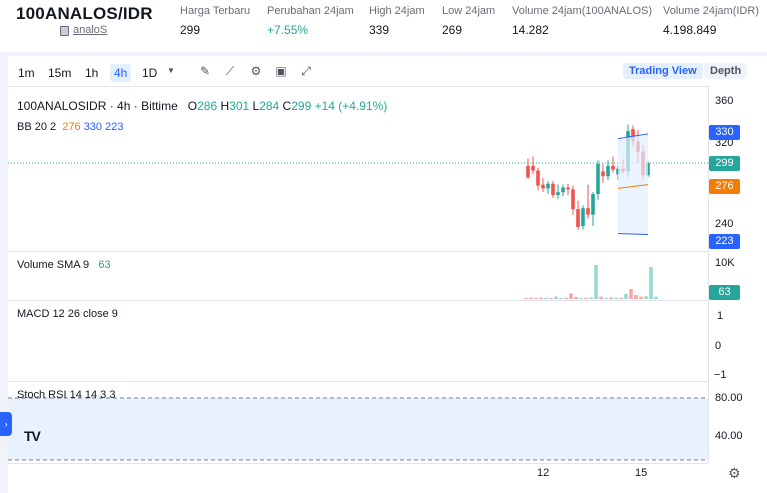 This screenshot has width=767, height=493. What do you see at coordinates (93, 127) in the screenshot?
I see `bb-upper-value: 330` at bounding box center [93, 127].